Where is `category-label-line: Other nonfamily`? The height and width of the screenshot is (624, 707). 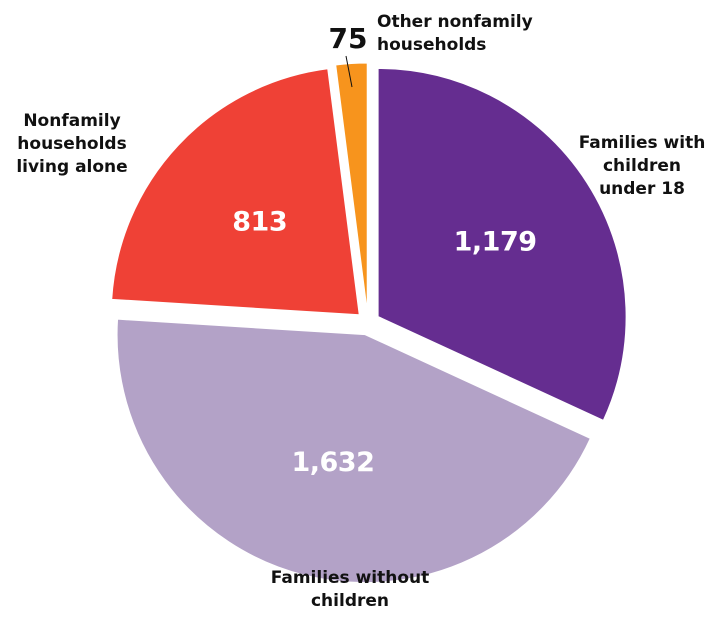
category-label-line: Other nonfamily is located at coordinates (455, 22).